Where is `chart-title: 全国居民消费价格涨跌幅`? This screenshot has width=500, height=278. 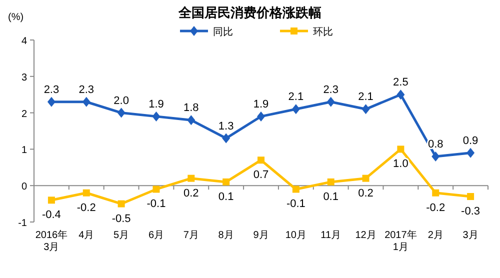 chart-title: 全国居民消费价格涨跌幅 is located at coordinates (250, 12).